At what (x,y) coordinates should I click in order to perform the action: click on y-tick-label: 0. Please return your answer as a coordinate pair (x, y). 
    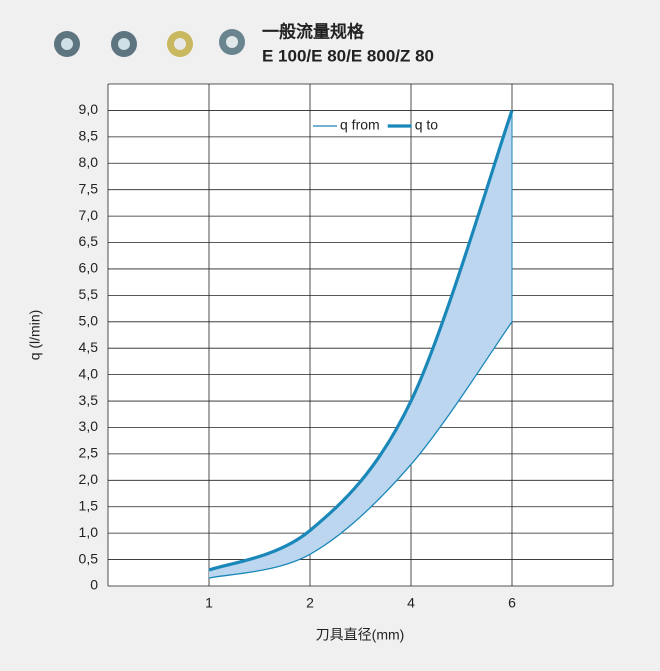
    Looking at the image, I should click on (94, 585).